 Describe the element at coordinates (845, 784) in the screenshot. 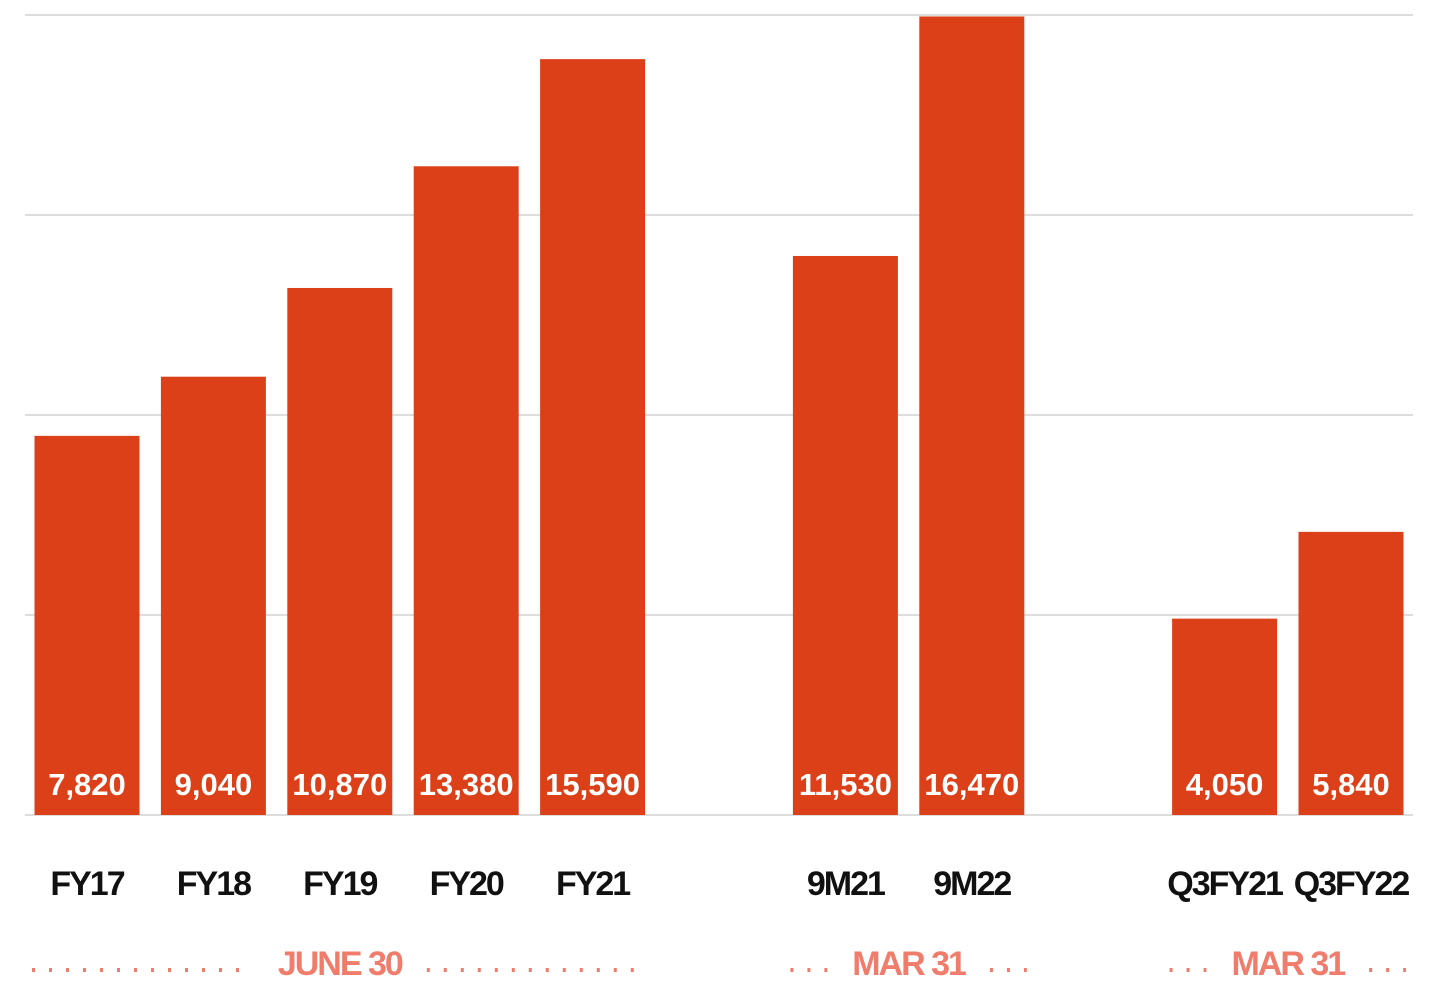

I see `value-label: 11,530` at that location.